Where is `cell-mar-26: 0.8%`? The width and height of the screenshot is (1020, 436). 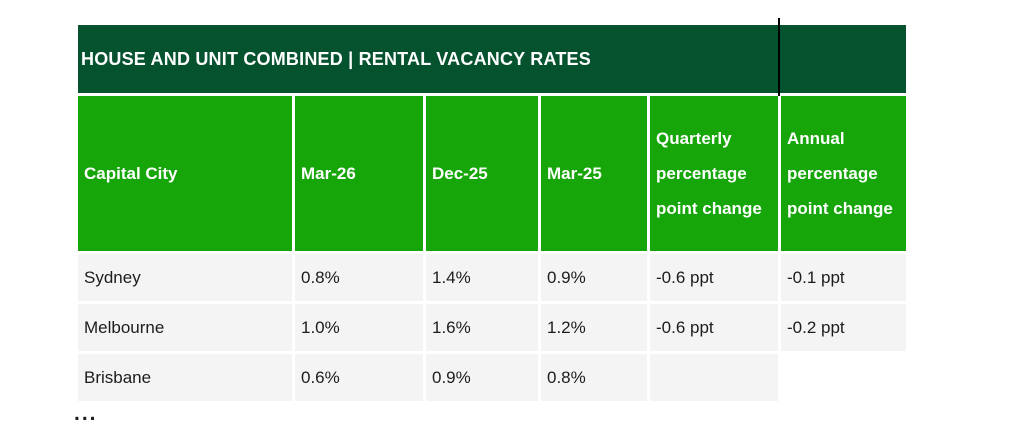
cell-mar-26: 0.8% is located at coordinates (359, 277).